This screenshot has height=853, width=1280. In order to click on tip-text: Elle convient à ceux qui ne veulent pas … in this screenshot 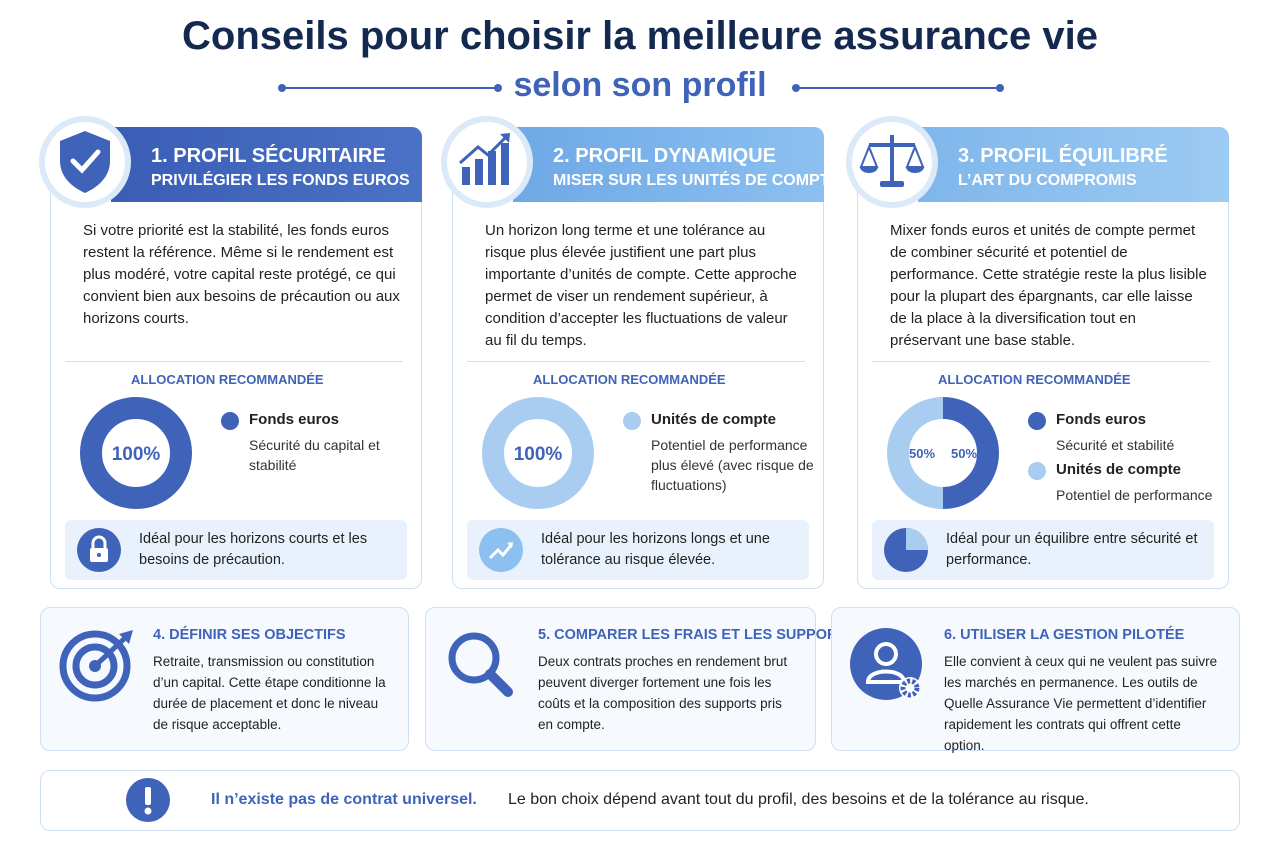, I will do `click(1081, 703)`.